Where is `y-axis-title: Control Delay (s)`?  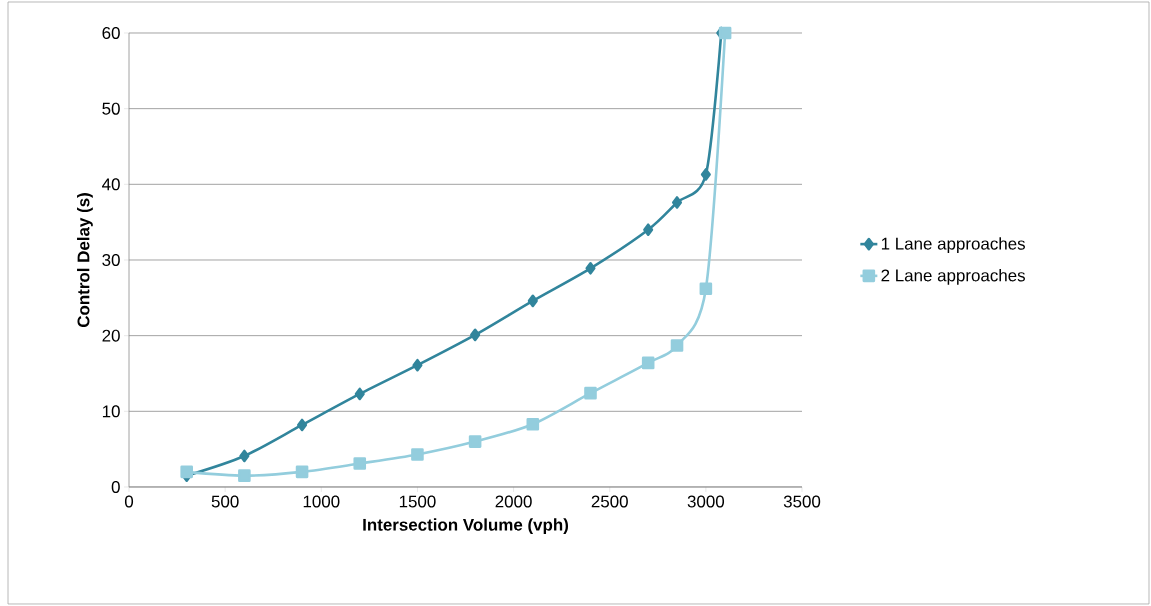
y-axis-title: Control Delay (s) is located at coordinates (85, 260).